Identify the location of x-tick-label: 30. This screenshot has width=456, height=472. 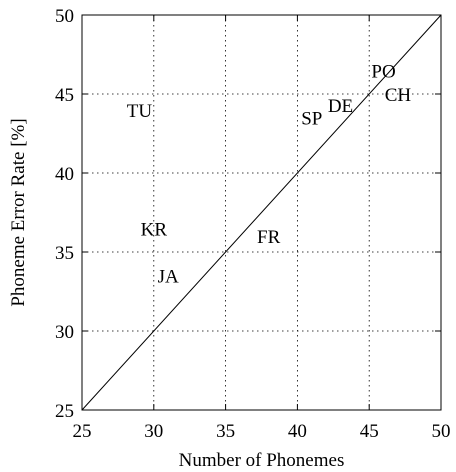
(153, 431).